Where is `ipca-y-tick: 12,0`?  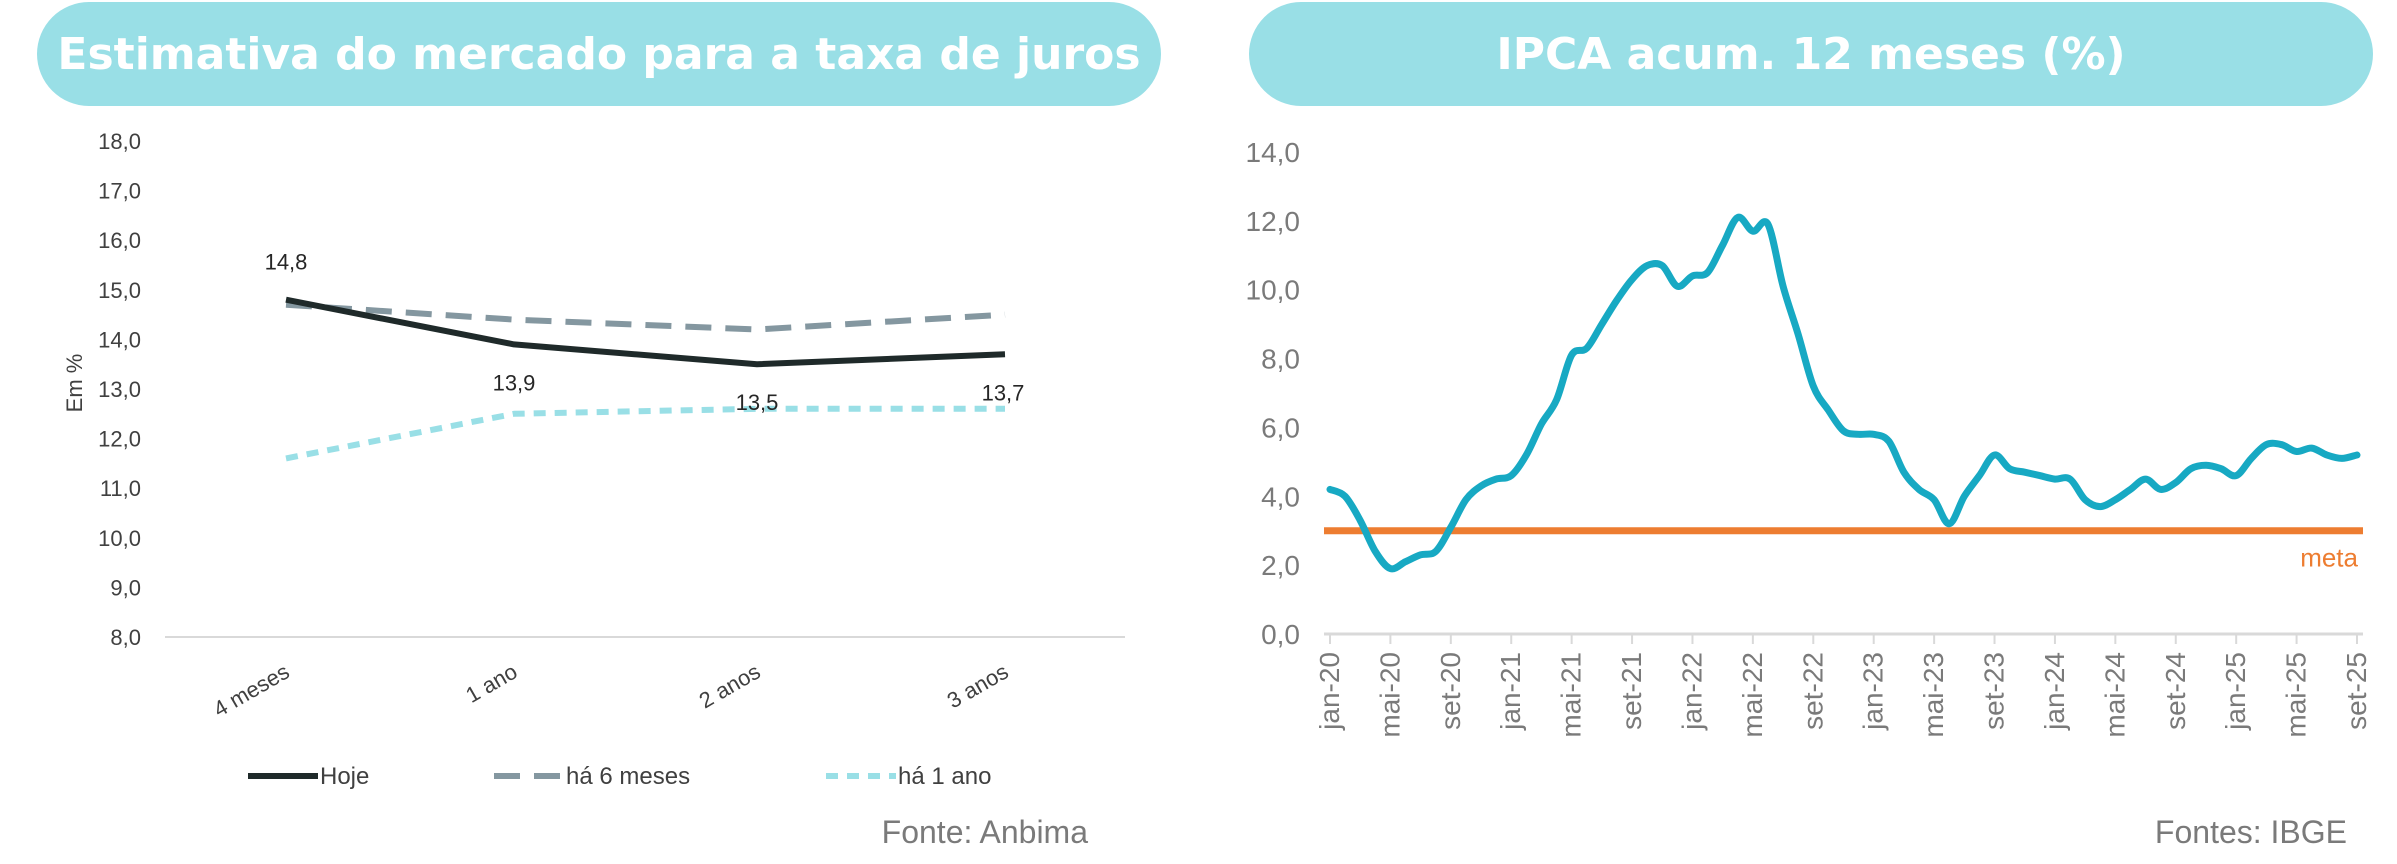
ipca-y-tick: 12,0 is located at coordinates (1273, 221).